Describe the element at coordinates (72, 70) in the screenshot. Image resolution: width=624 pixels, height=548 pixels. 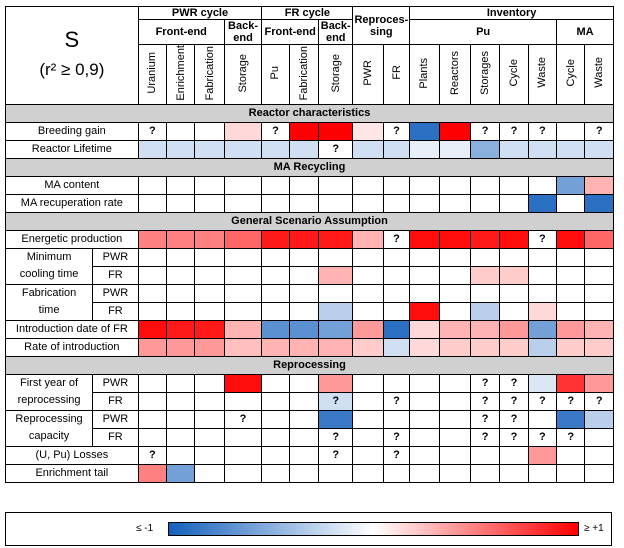
I see `table-subtitle: (r² ≥ 0,9)` at that location.